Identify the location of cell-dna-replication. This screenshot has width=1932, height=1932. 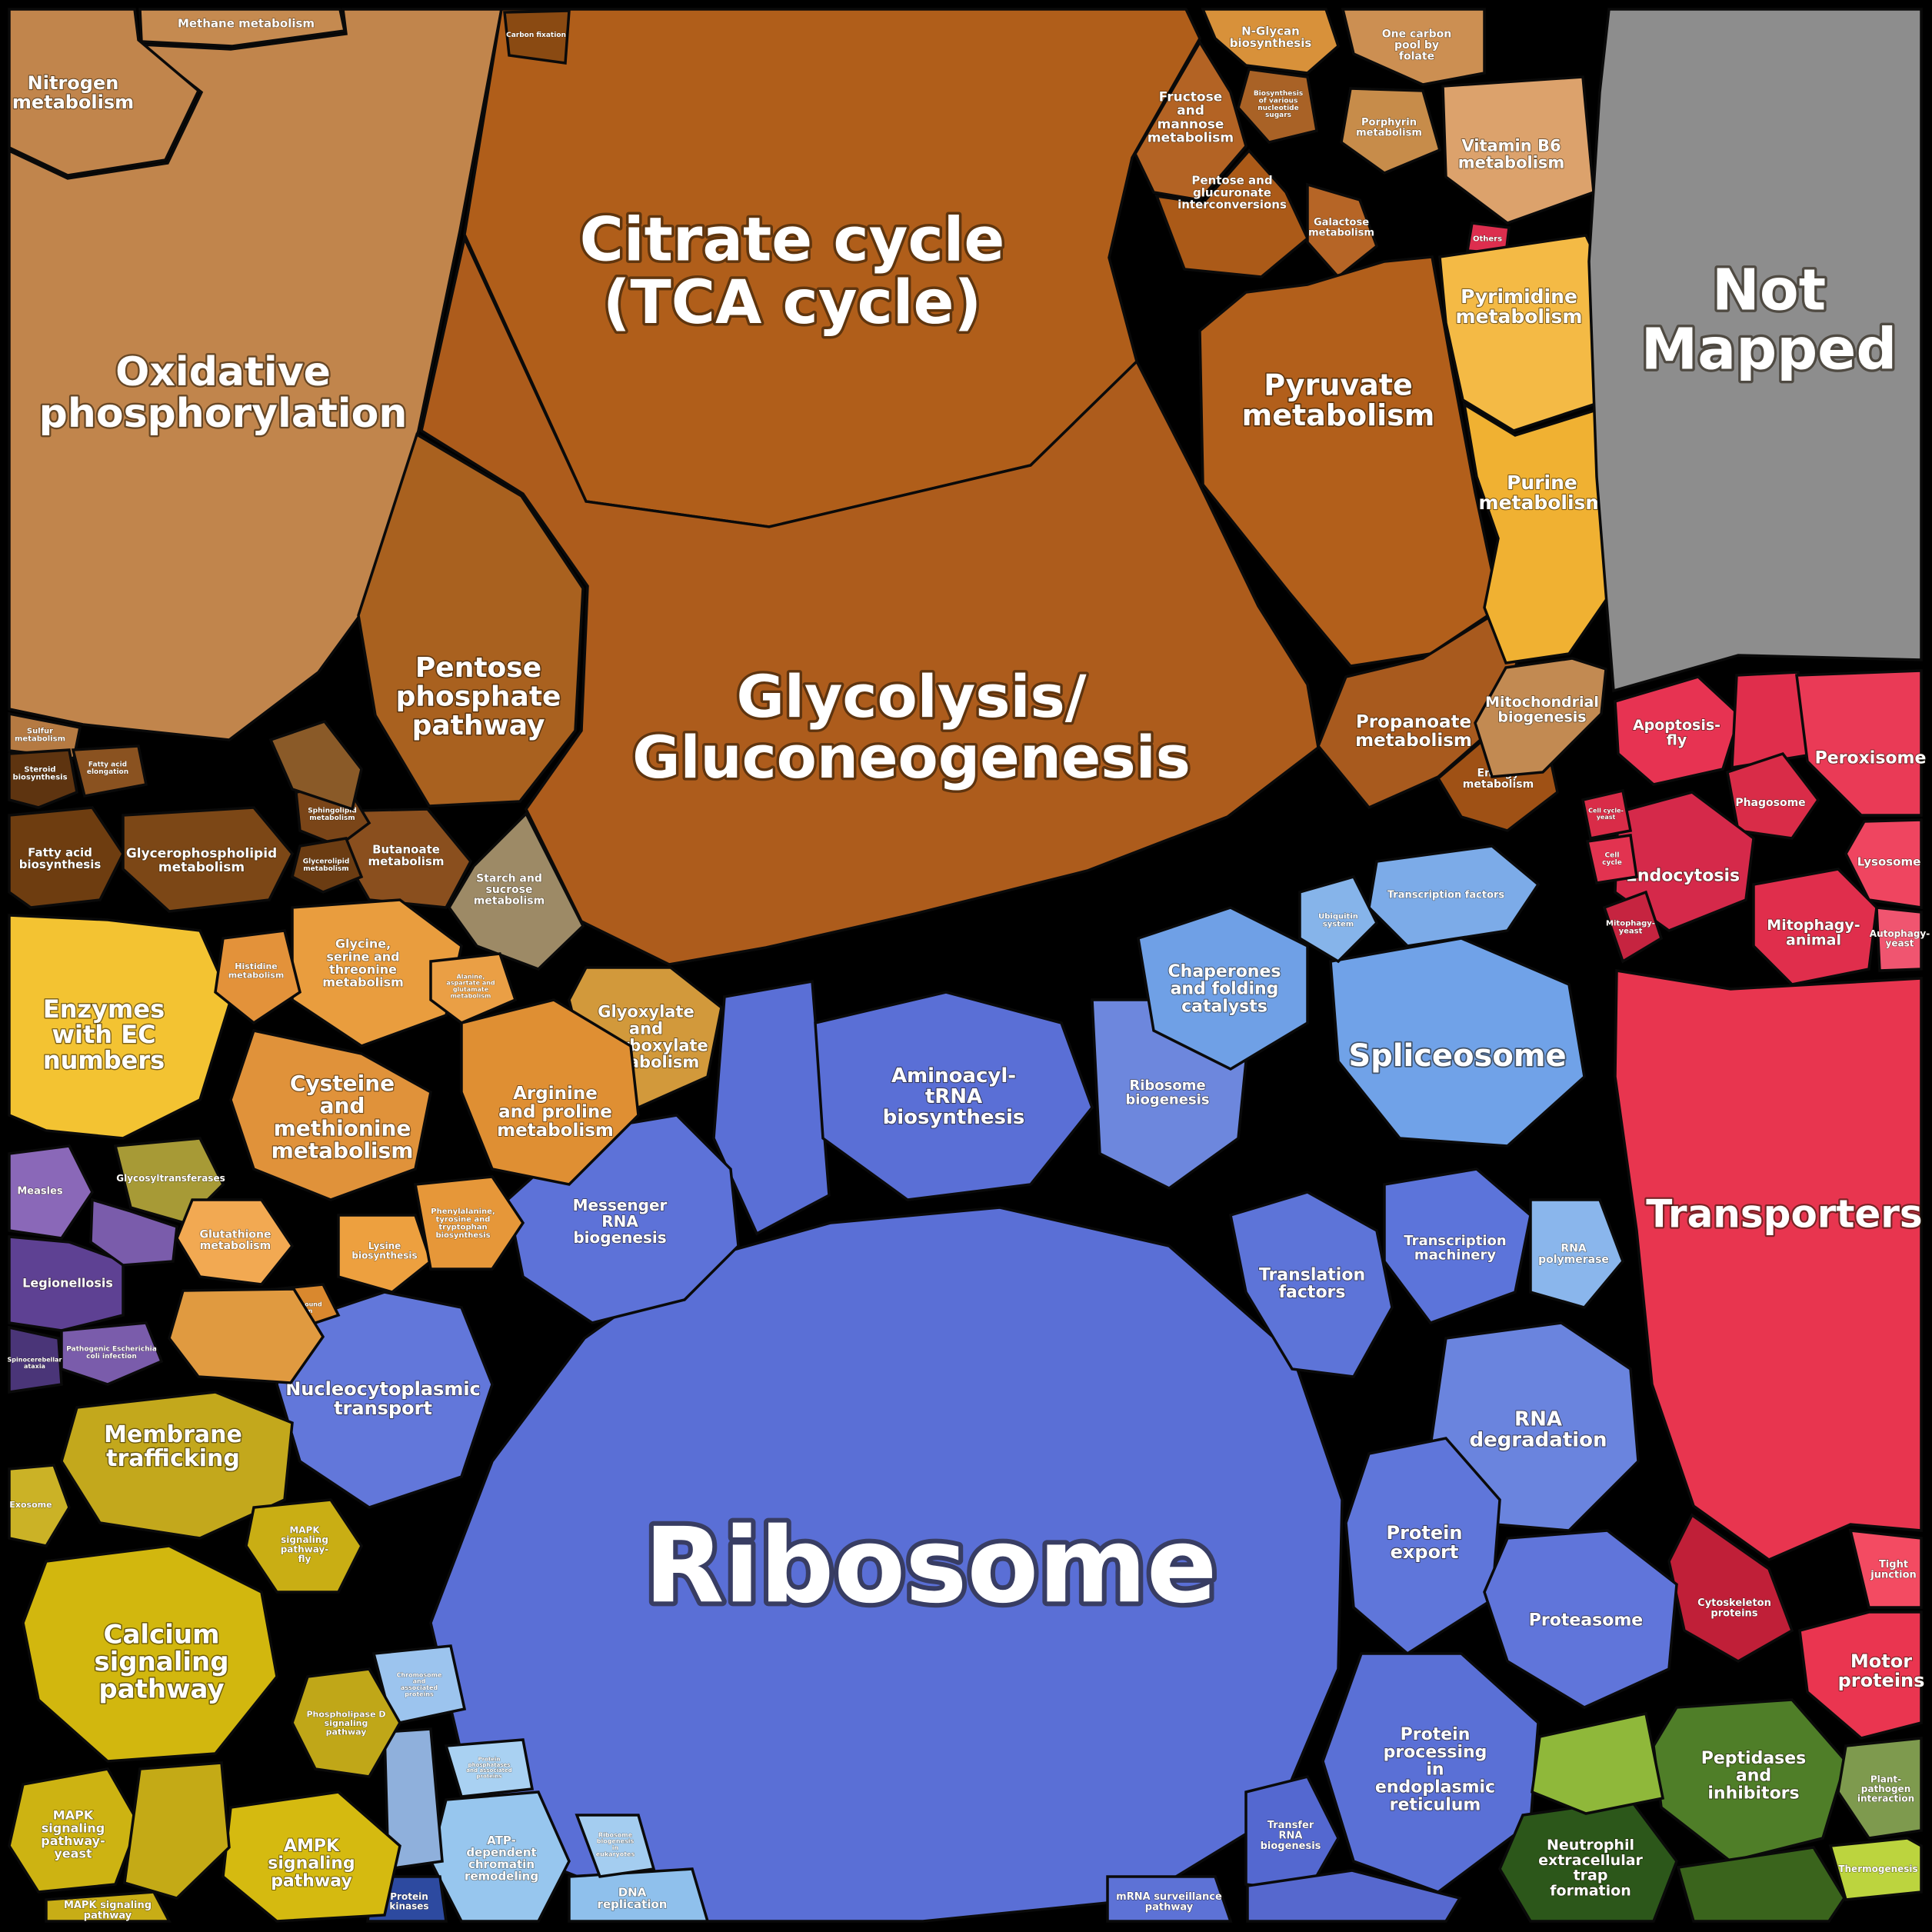
(639, 1895).